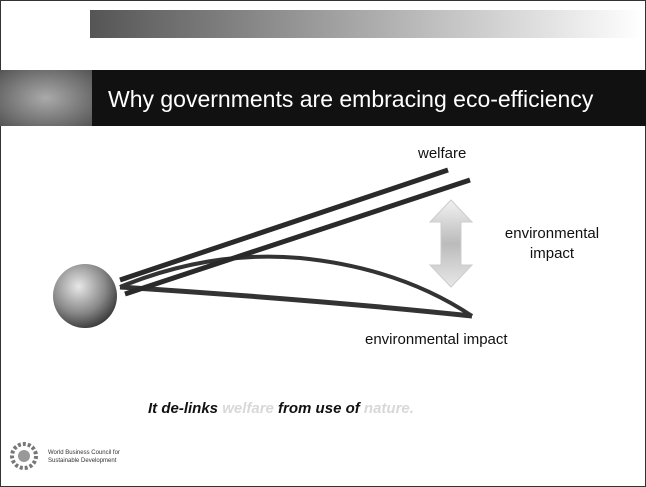  Describe the element at coordinates (185, 408) in the screenshot. I see `tagline-text: It de-links` at that location.